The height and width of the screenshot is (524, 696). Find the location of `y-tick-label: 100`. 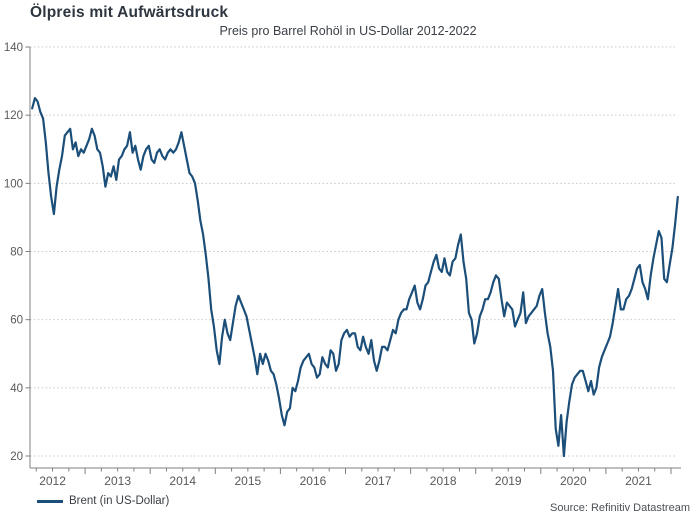

y-tick-label: 100 is located at coordinates (13, 184).